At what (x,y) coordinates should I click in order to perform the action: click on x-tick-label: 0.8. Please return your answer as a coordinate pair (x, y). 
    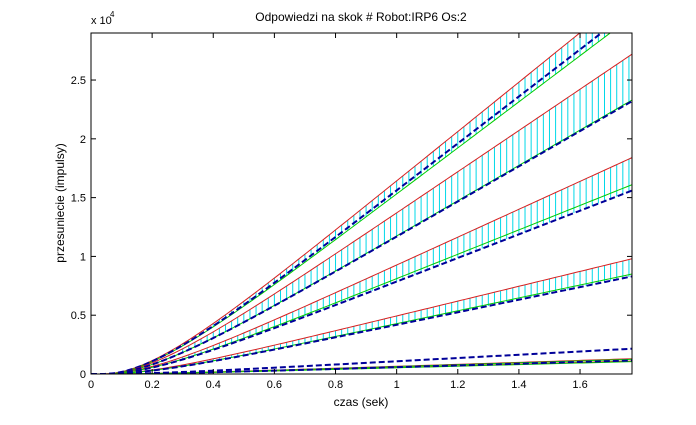
    Looking at the image, I should click on (335, 385).